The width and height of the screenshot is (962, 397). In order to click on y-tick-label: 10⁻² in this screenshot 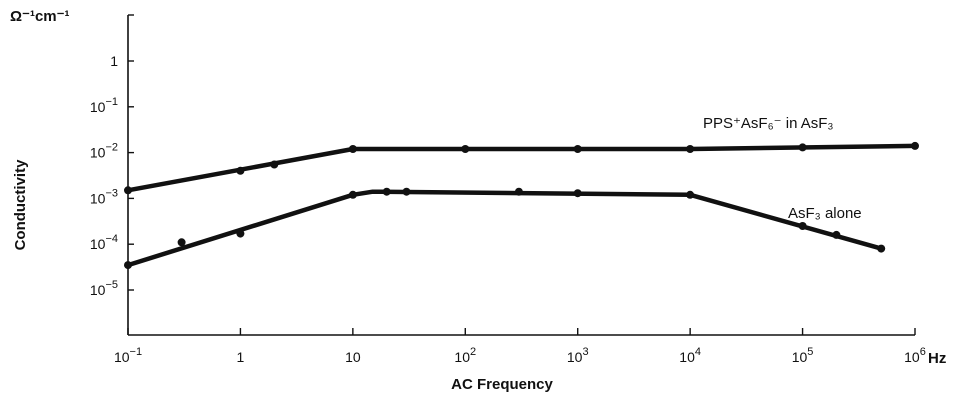, I will do `click(104, 151)`.